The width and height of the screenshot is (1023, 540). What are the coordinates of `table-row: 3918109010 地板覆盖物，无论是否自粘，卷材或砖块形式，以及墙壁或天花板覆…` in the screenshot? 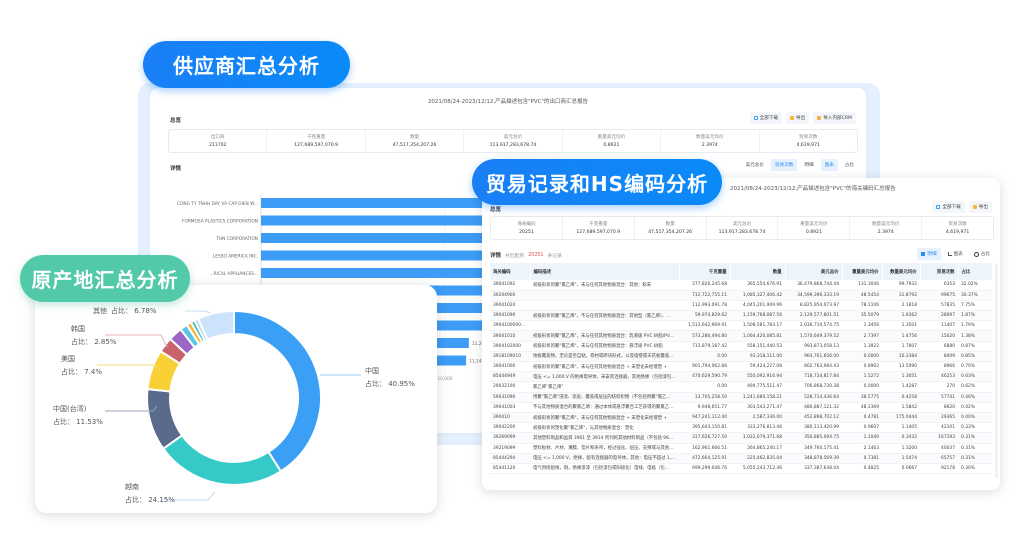 It's located at (741, 357).